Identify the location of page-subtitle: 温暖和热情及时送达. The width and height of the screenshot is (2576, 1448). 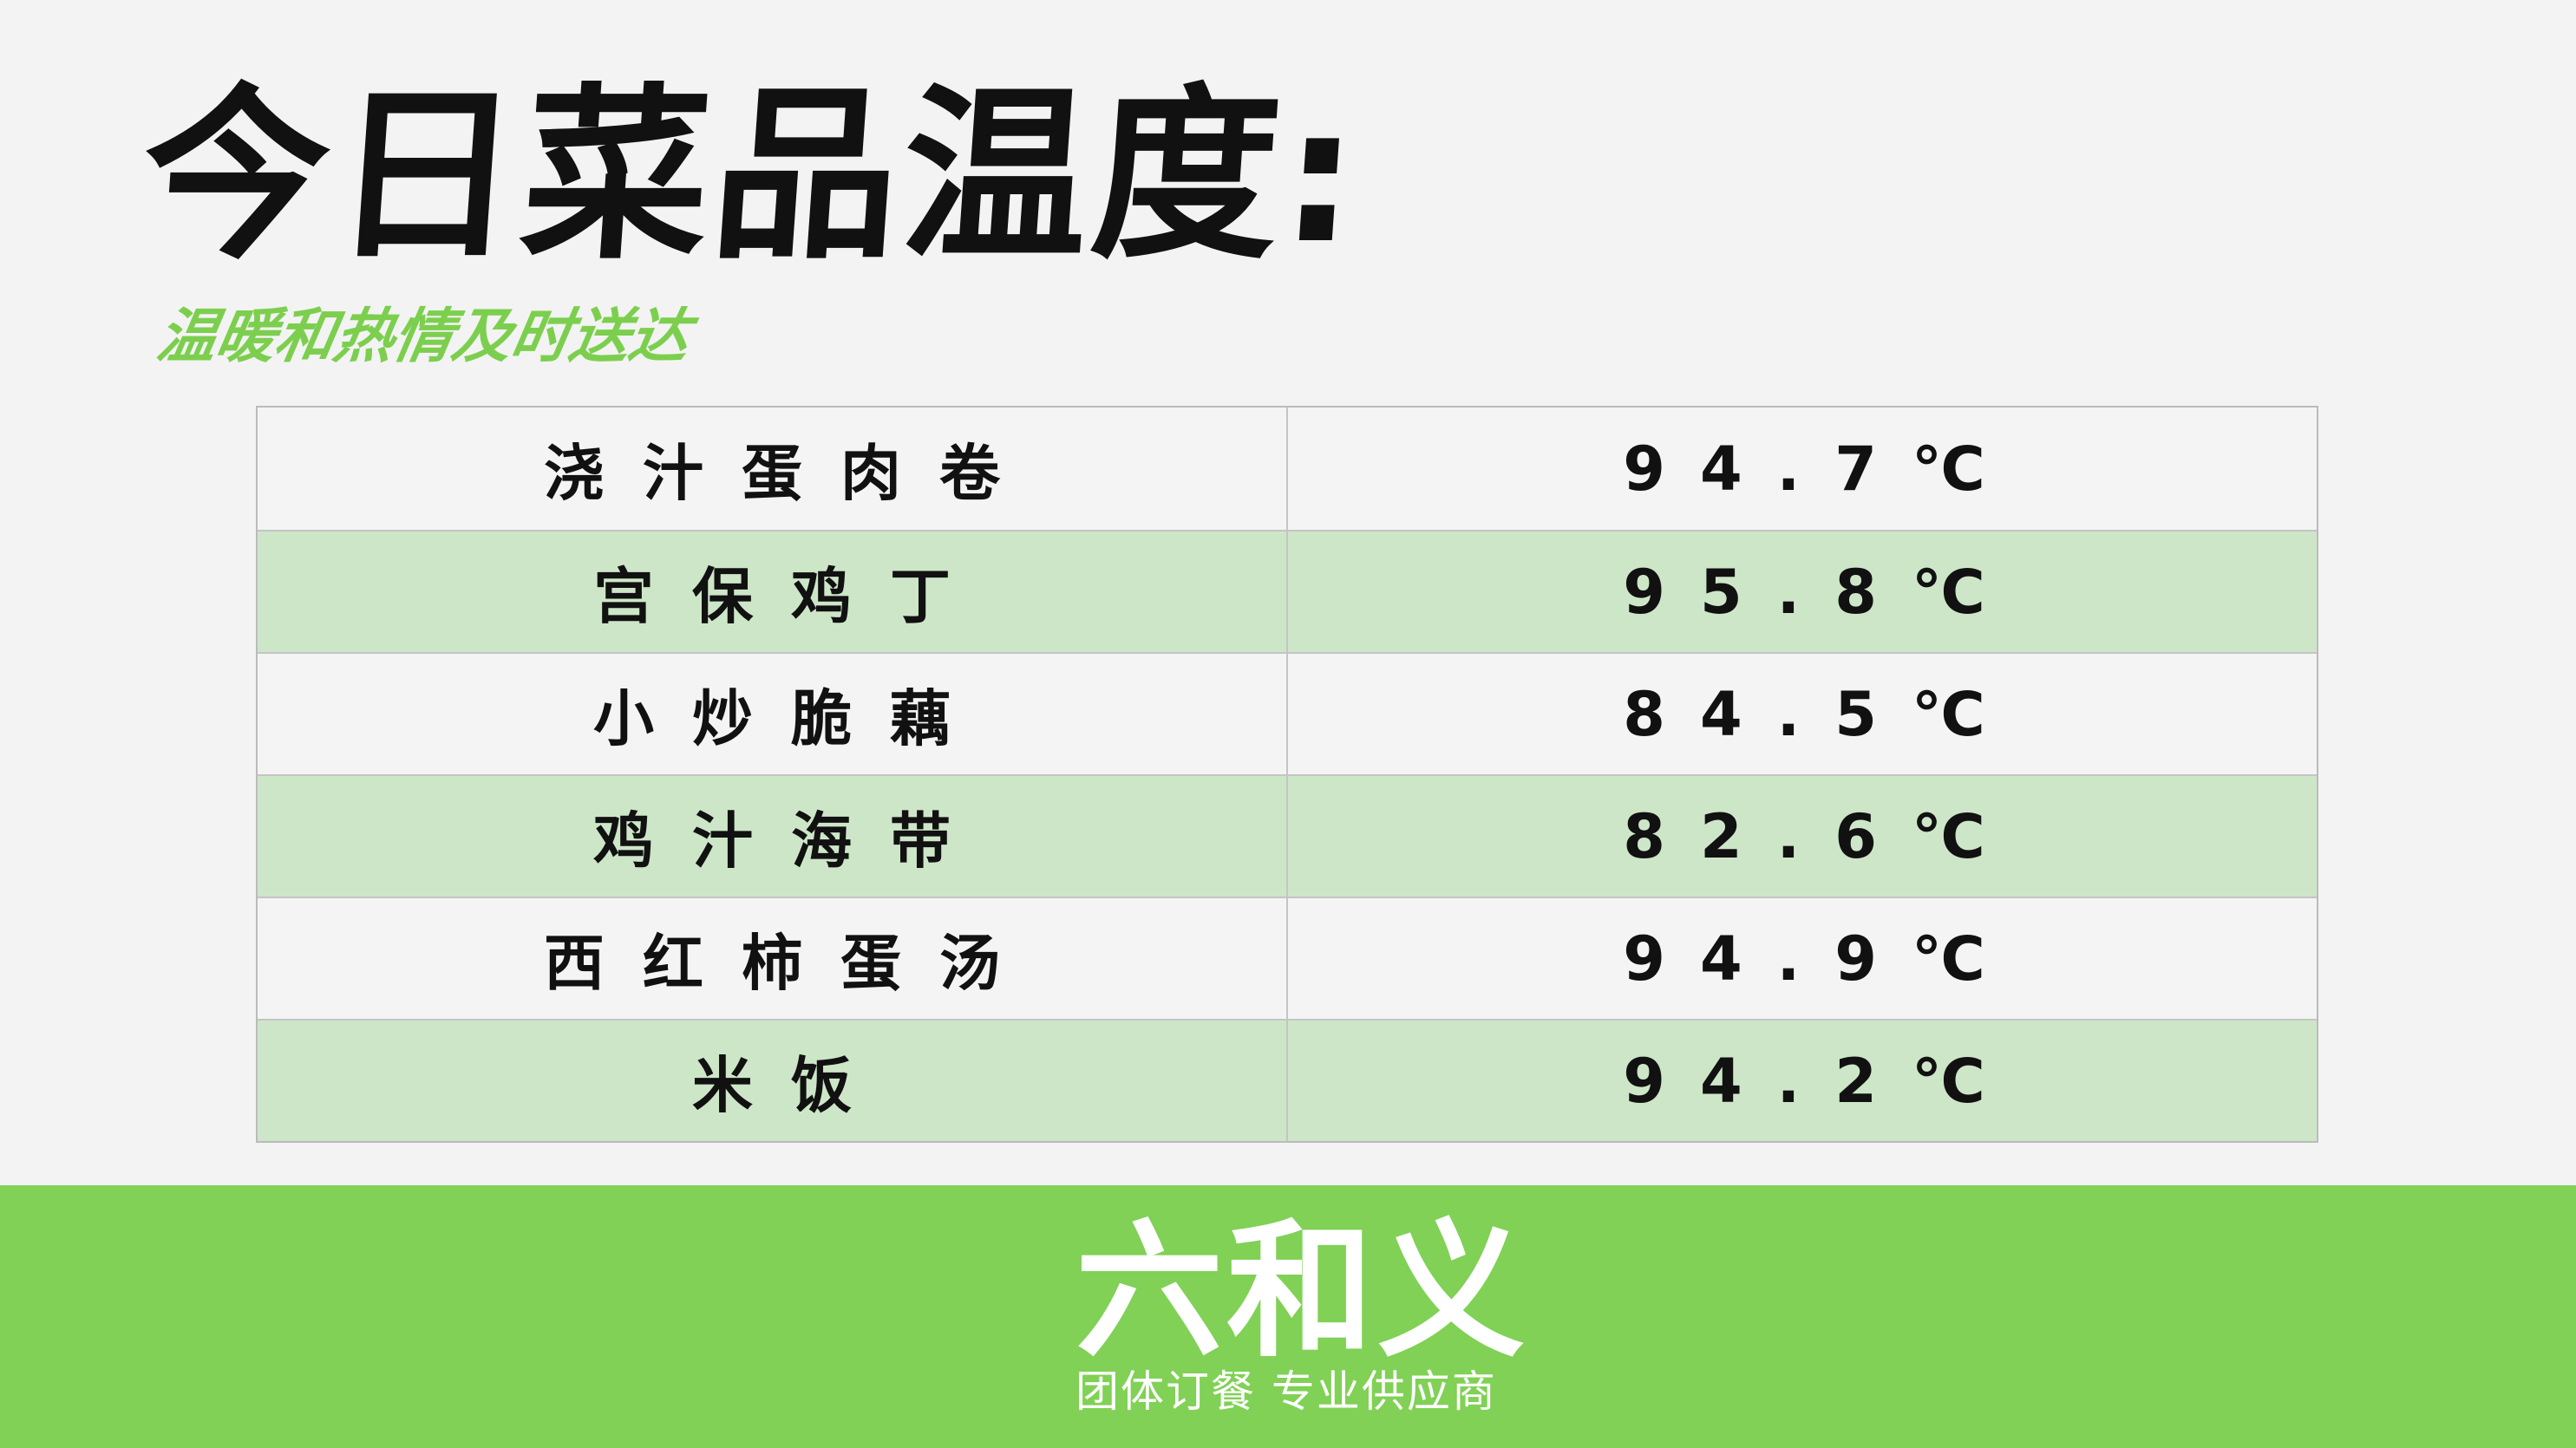
(424, 337).